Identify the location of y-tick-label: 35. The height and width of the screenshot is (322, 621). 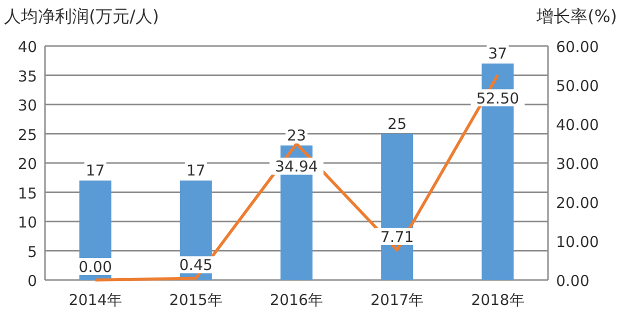
(27, 76).